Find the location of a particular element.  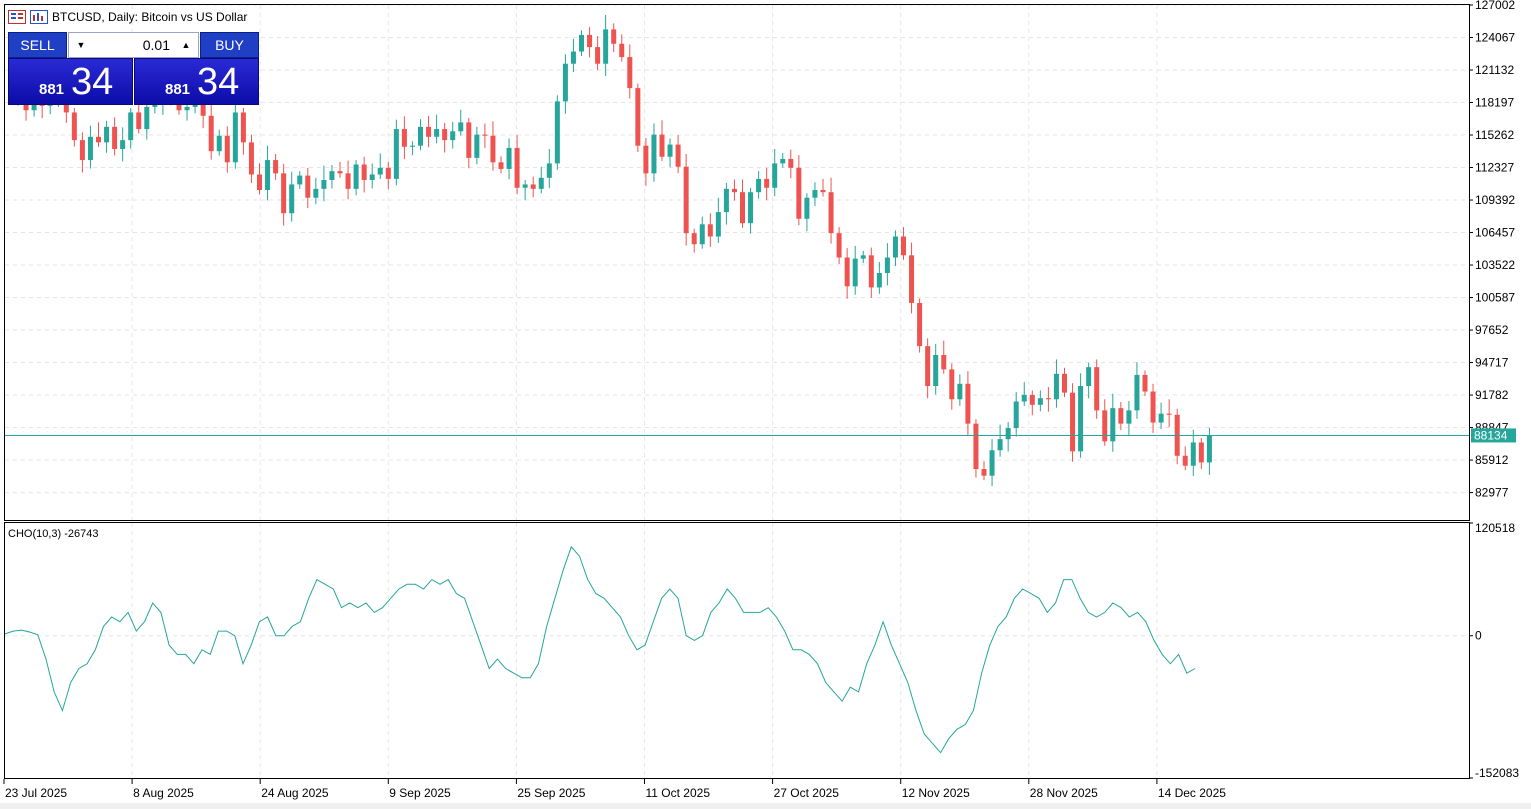

buy-button: BUY is located at coordinates (229, 45).